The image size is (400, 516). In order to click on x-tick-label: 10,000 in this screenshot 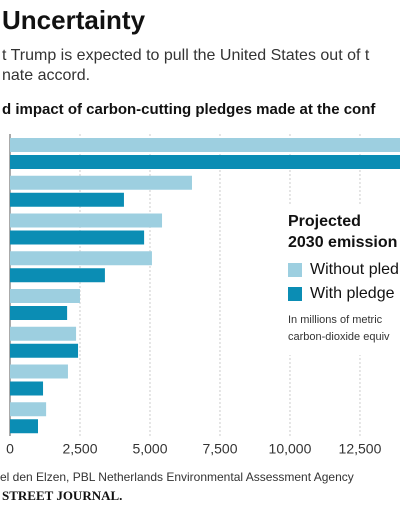, I will do `click(290, 449)`.